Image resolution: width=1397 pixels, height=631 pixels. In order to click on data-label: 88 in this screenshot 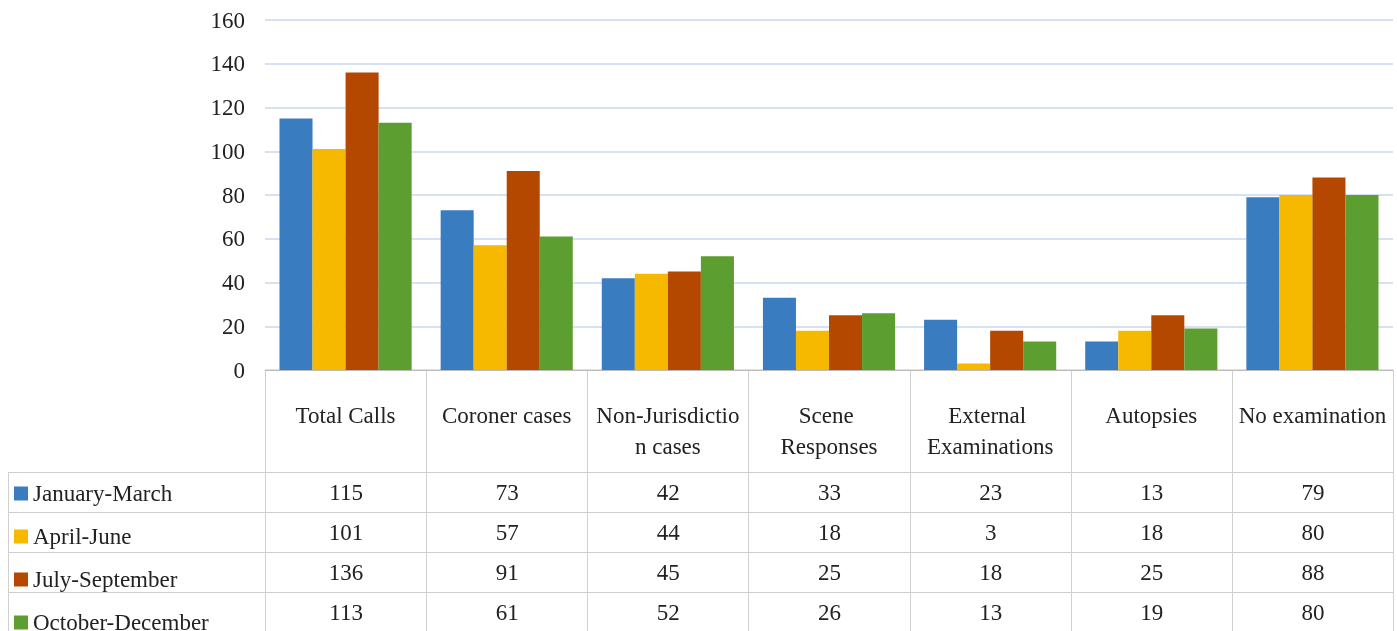, I will do `click(1312, 572)`.